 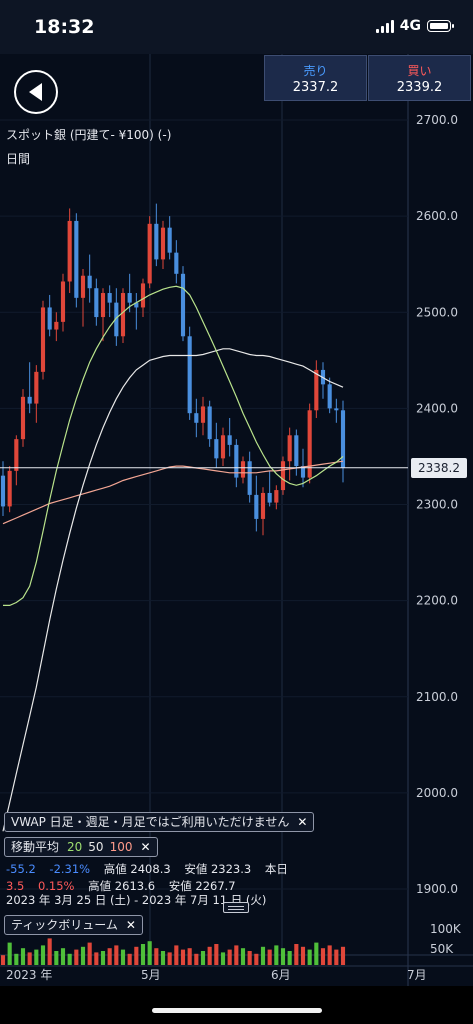 I want to click on instrument-title: スポット銀 (円建て- ¥100) (-), so click(x=89, y=135).